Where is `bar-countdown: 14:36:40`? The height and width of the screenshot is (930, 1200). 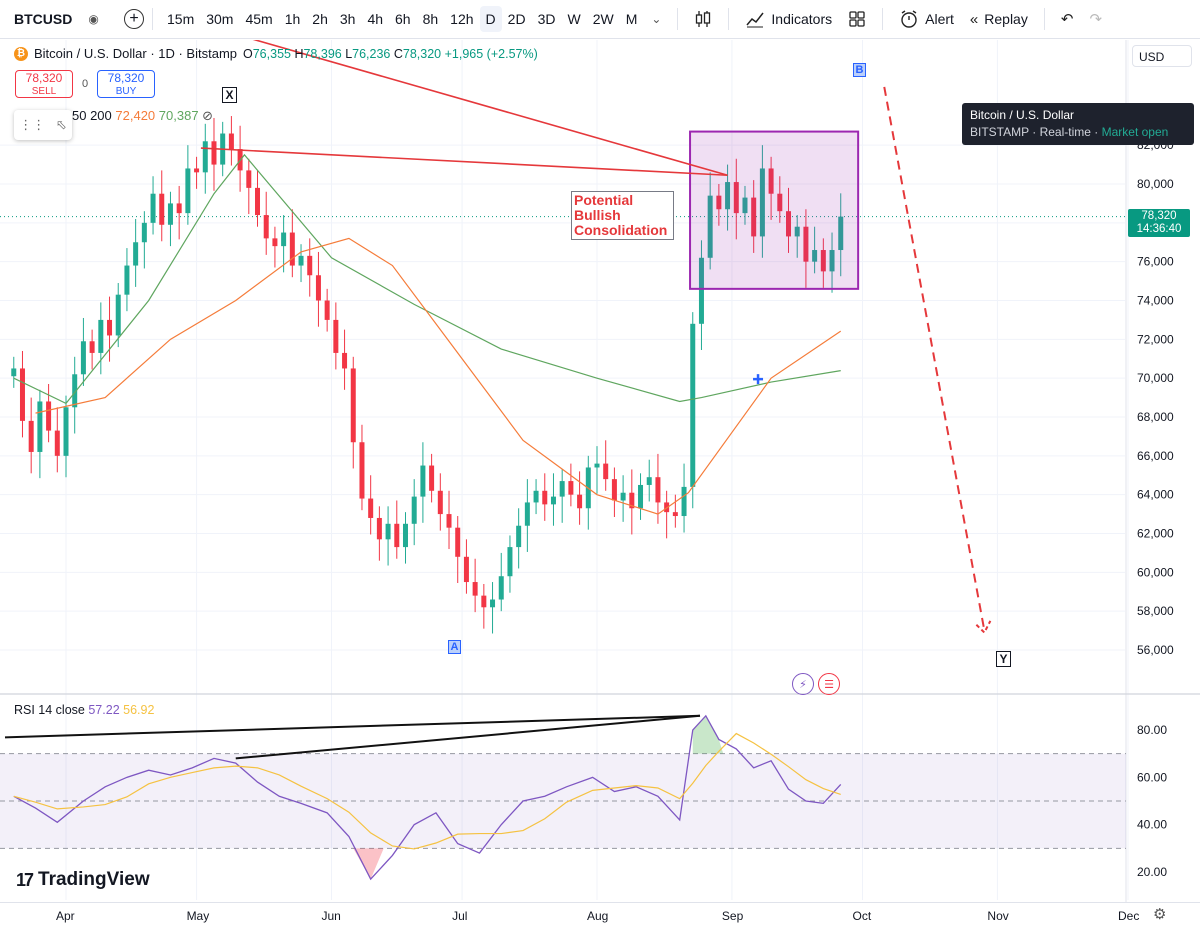 bar-countdown: 14:36:40 is located at coordinates (1159, 229).